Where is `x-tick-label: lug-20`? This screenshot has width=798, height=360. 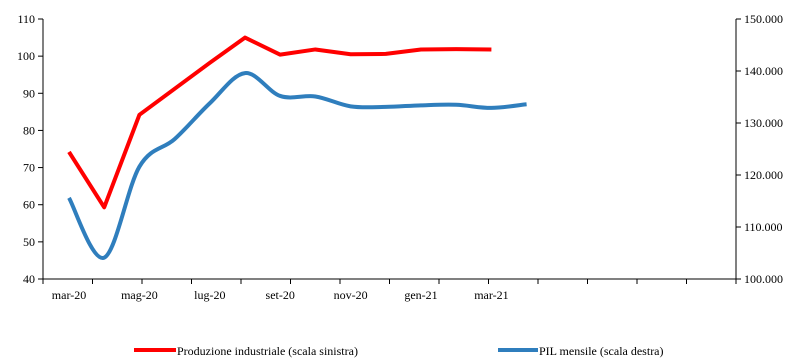 x-tick-label: lug-20 is located at coordinates (209, 295).